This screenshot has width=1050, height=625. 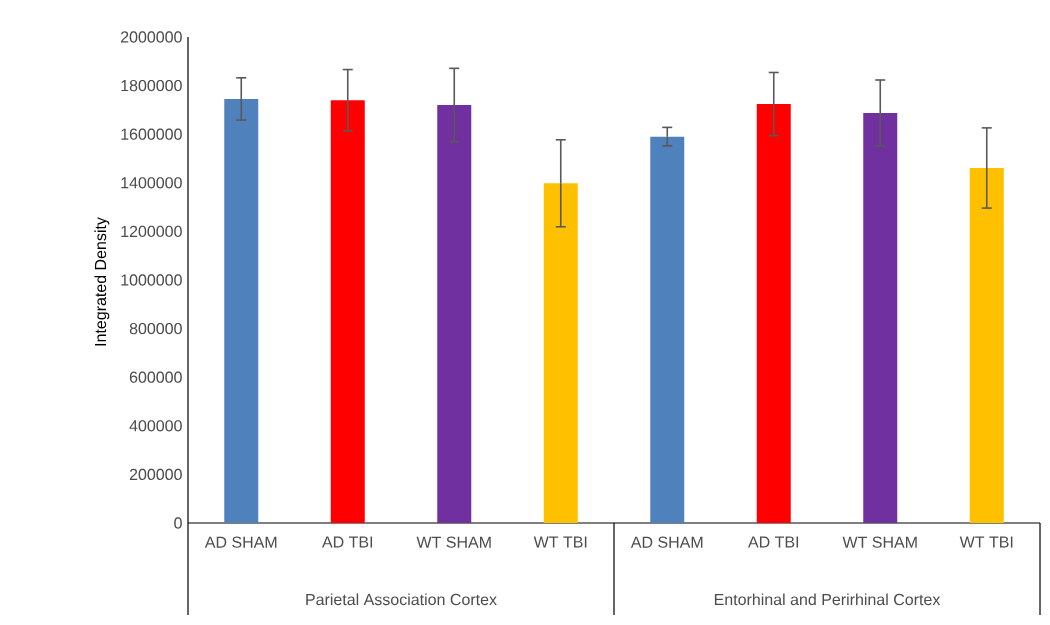 What do you see at coordinates (151, 37) in the screenshot?
I see `y-tick-label: 2000000` at bounding box center [151, 37].